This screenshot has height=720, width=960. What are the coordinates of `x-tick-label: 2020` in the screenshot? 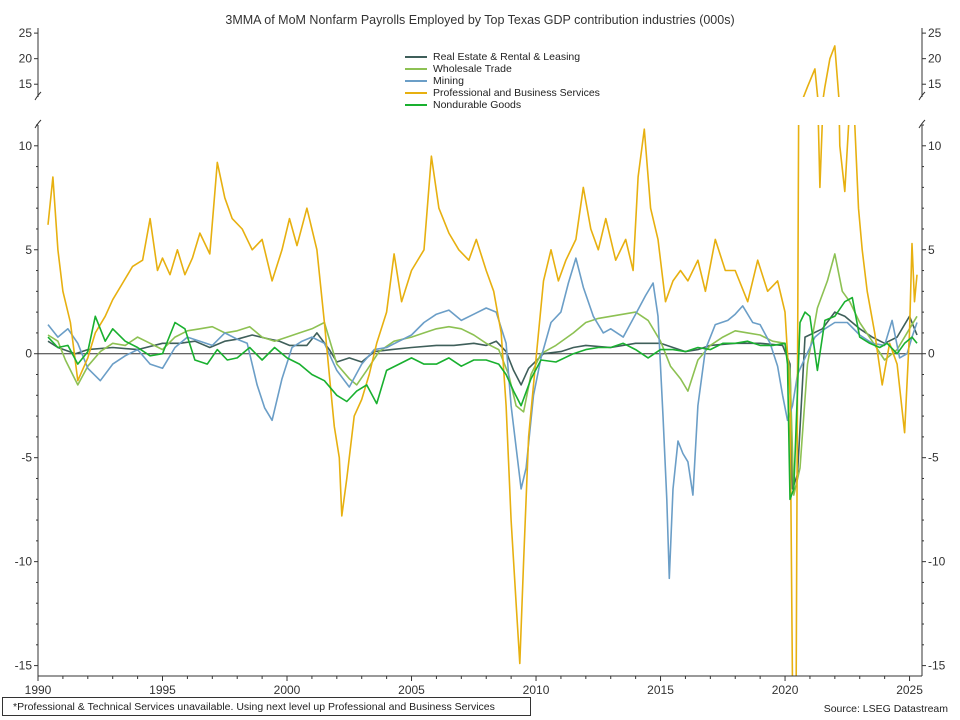 It's located at (785, 690).